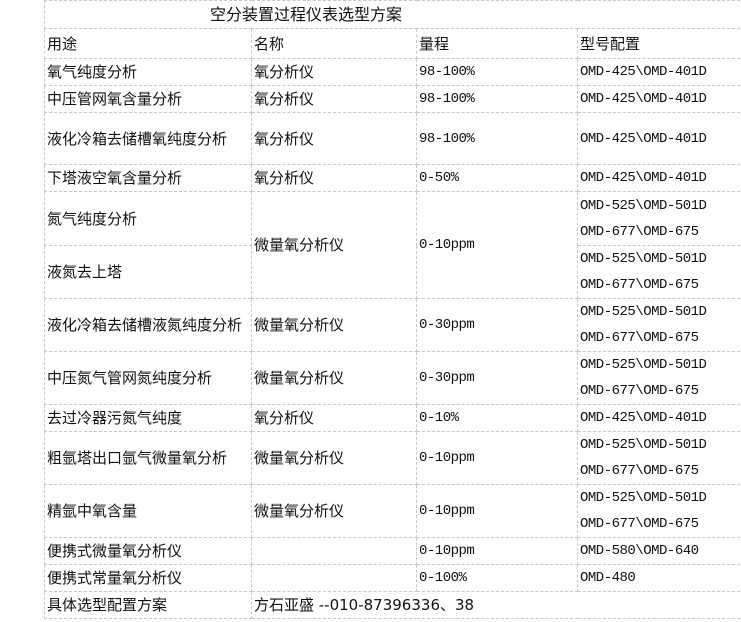 Image resolution: width=741 pixels, height=622 pixels. What do you see at coordinates (608, 578) in the screenshot?
I see `model-line: OMD-480` at bounding box center [608, 578].